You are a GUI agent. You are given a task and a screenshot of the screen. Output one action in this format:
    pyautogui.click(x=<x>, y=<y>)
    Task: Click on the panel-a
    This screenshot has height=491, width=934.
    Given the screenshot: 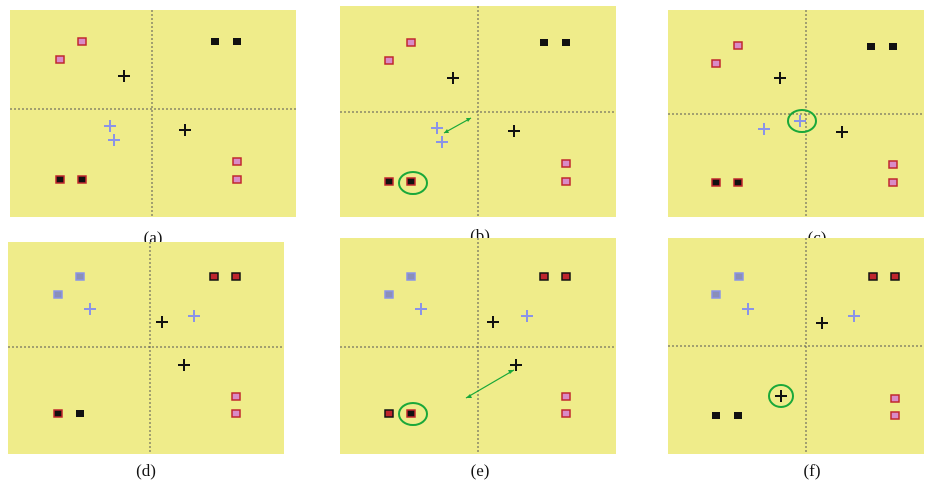 What is the action you would take?
    pyautogui.click(x=153, y=113)
    